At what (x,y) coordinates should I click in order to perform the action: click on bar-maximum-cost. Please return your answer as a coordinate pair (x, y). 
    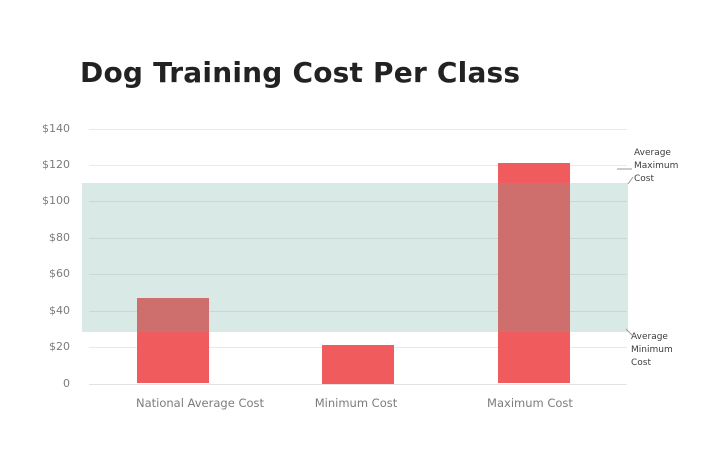
    Looking at the image, I should click on (534, 273).